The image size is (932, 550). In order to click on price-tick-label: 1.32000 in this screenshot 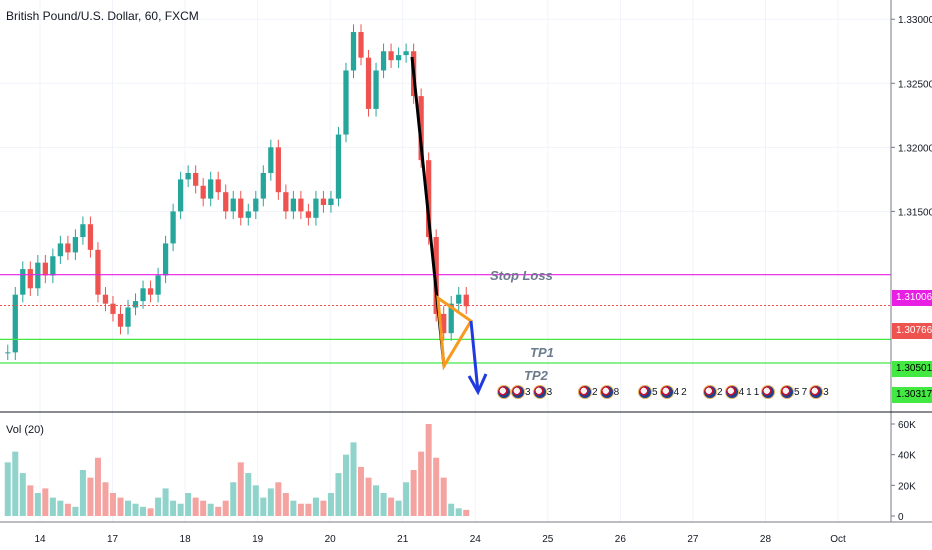, I will do `click(915, 148)`.